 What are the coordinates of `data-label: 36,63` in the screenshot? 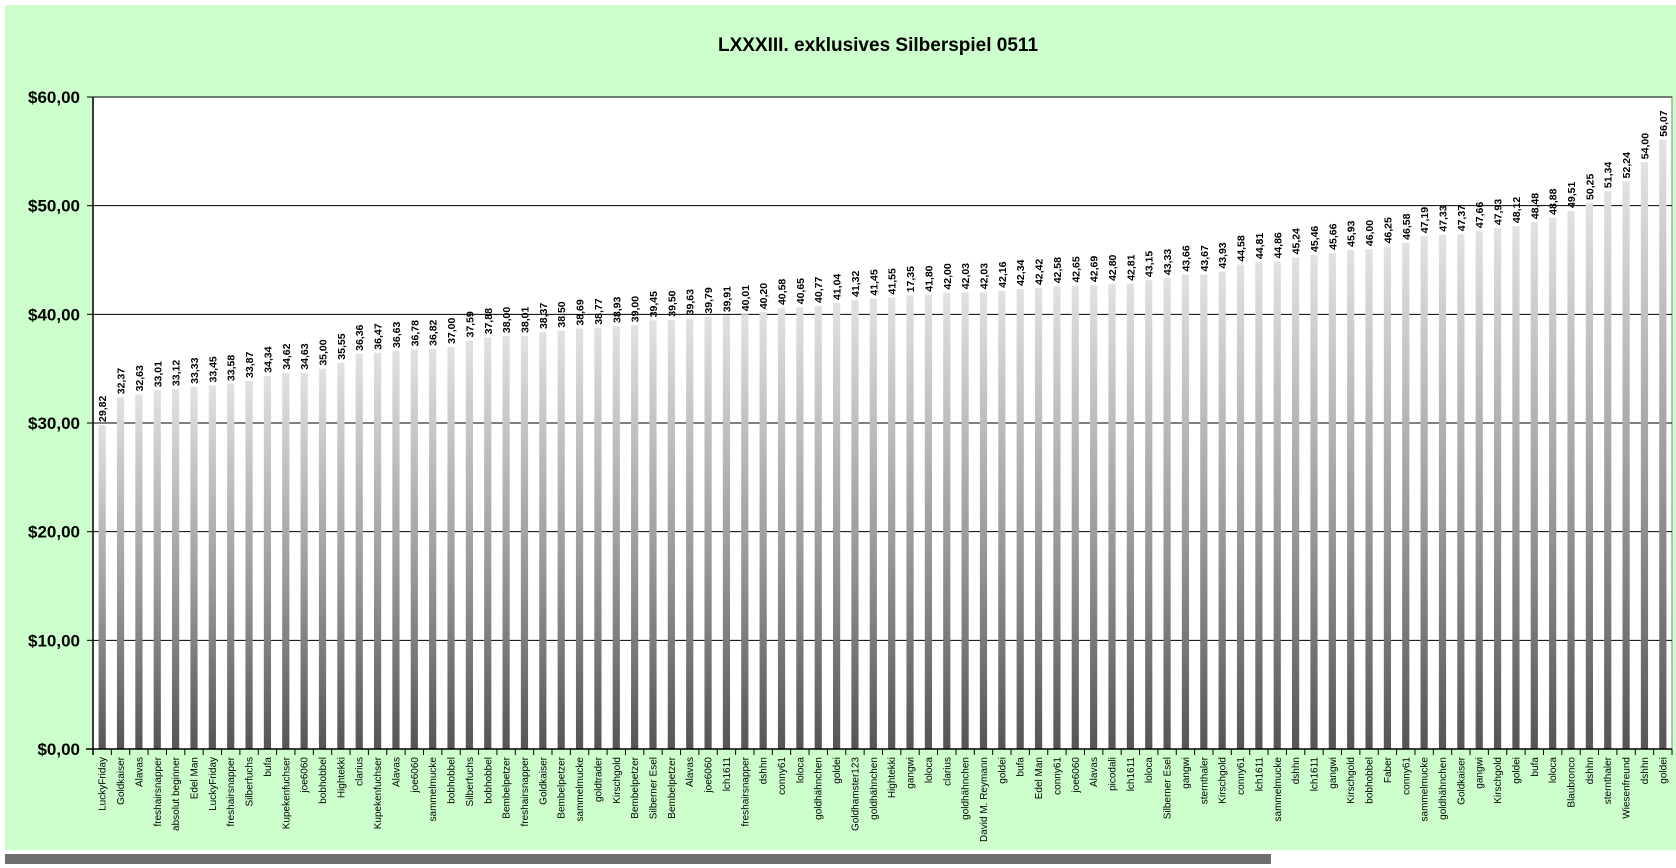 It's located at (397, 335).